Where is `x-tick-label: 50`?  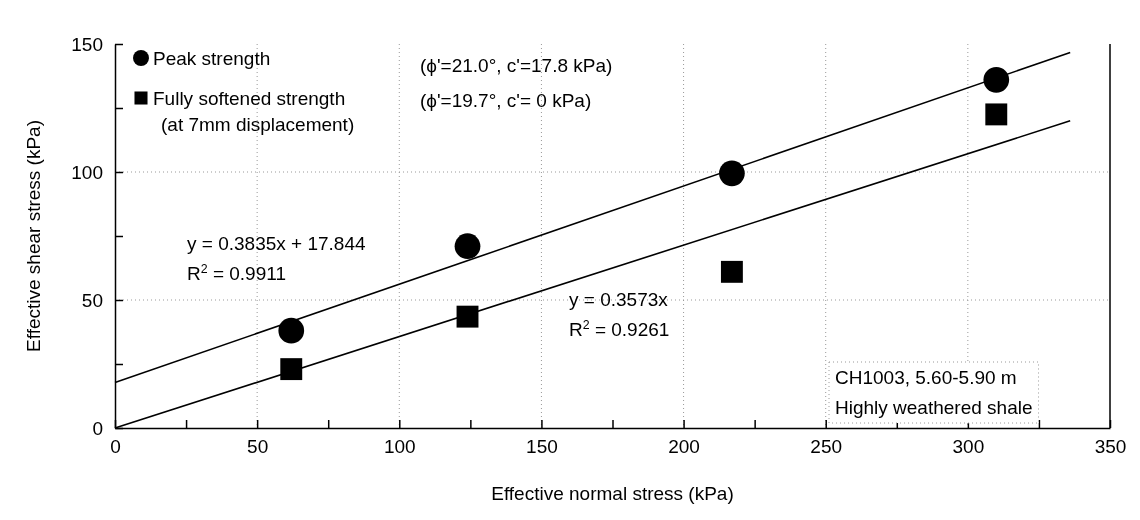
x-tick-label: 50 is located at coordinates (258, 447).